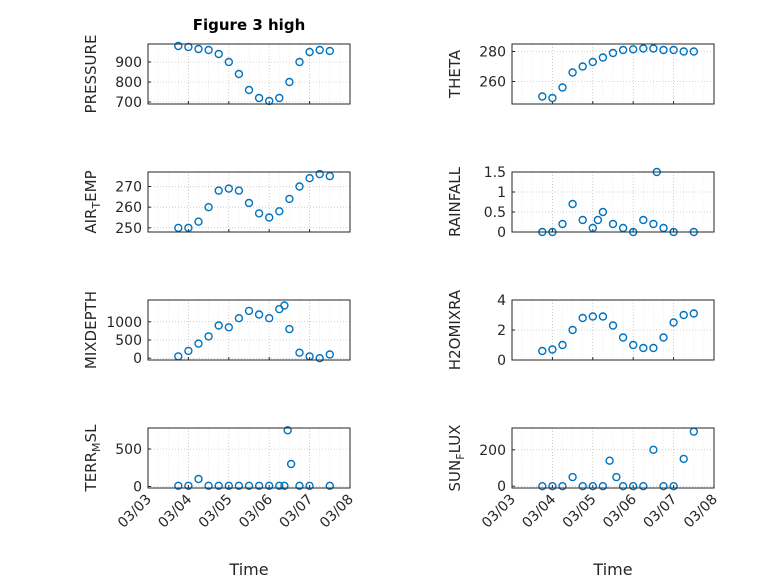 The image size is (778, 583). Describe the element at coordinates (501, 193) in the screenshot. I see `y-tick-label: 1` at that location.